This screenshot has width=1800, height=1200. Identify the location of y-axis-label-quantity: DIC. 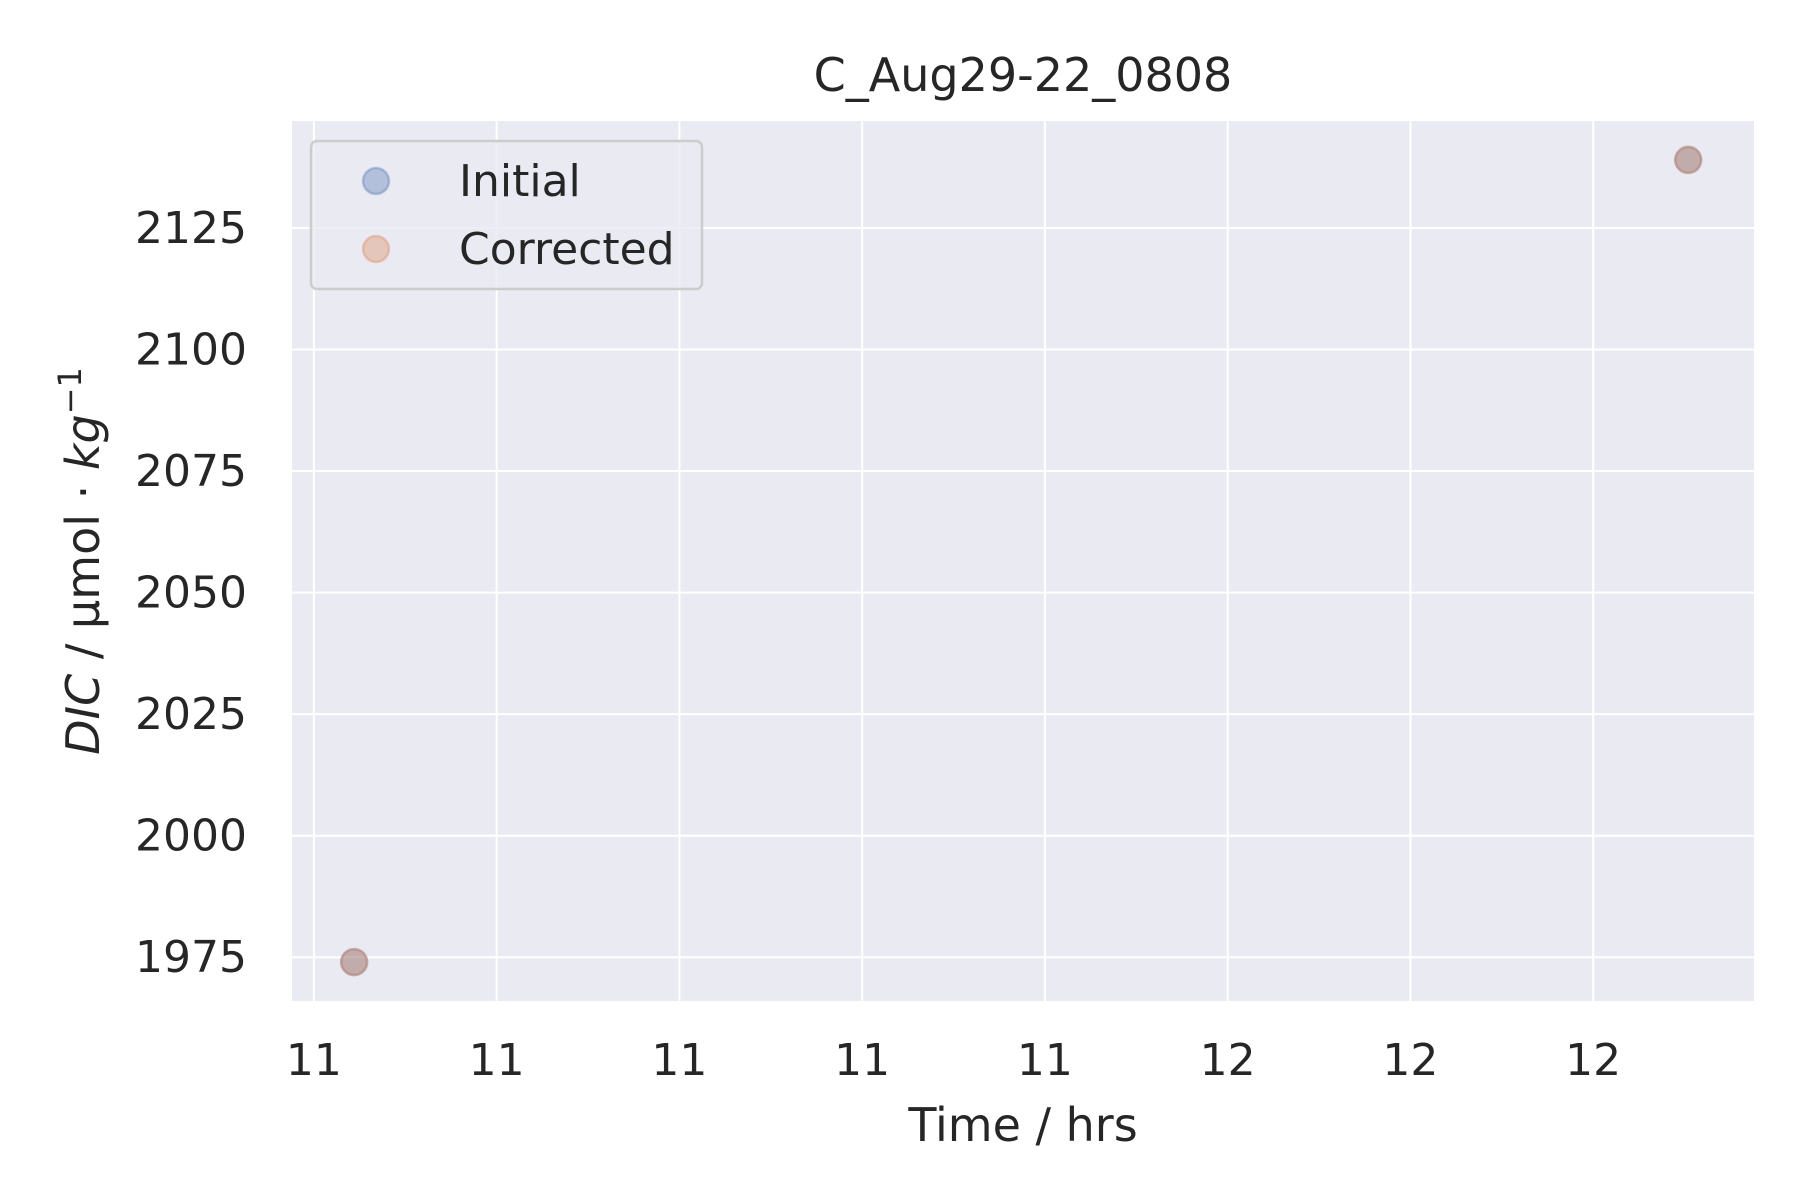
(83, 714).